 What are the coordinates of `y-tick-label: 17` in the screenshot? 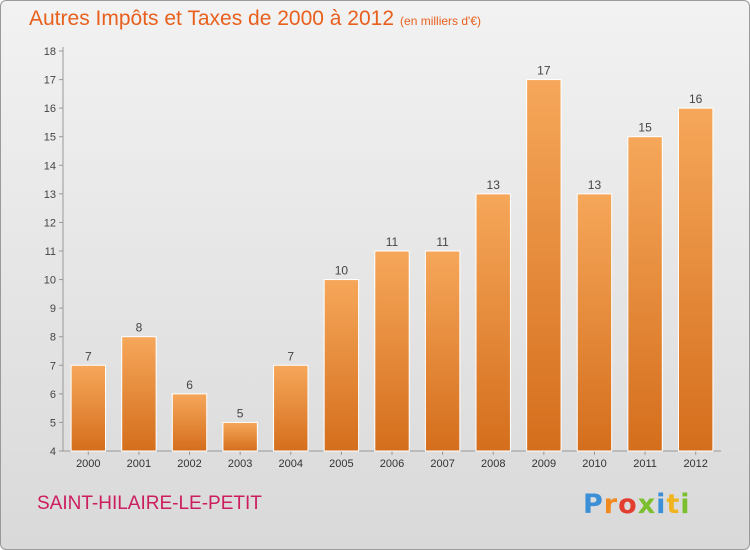 It's located at (50, 81).